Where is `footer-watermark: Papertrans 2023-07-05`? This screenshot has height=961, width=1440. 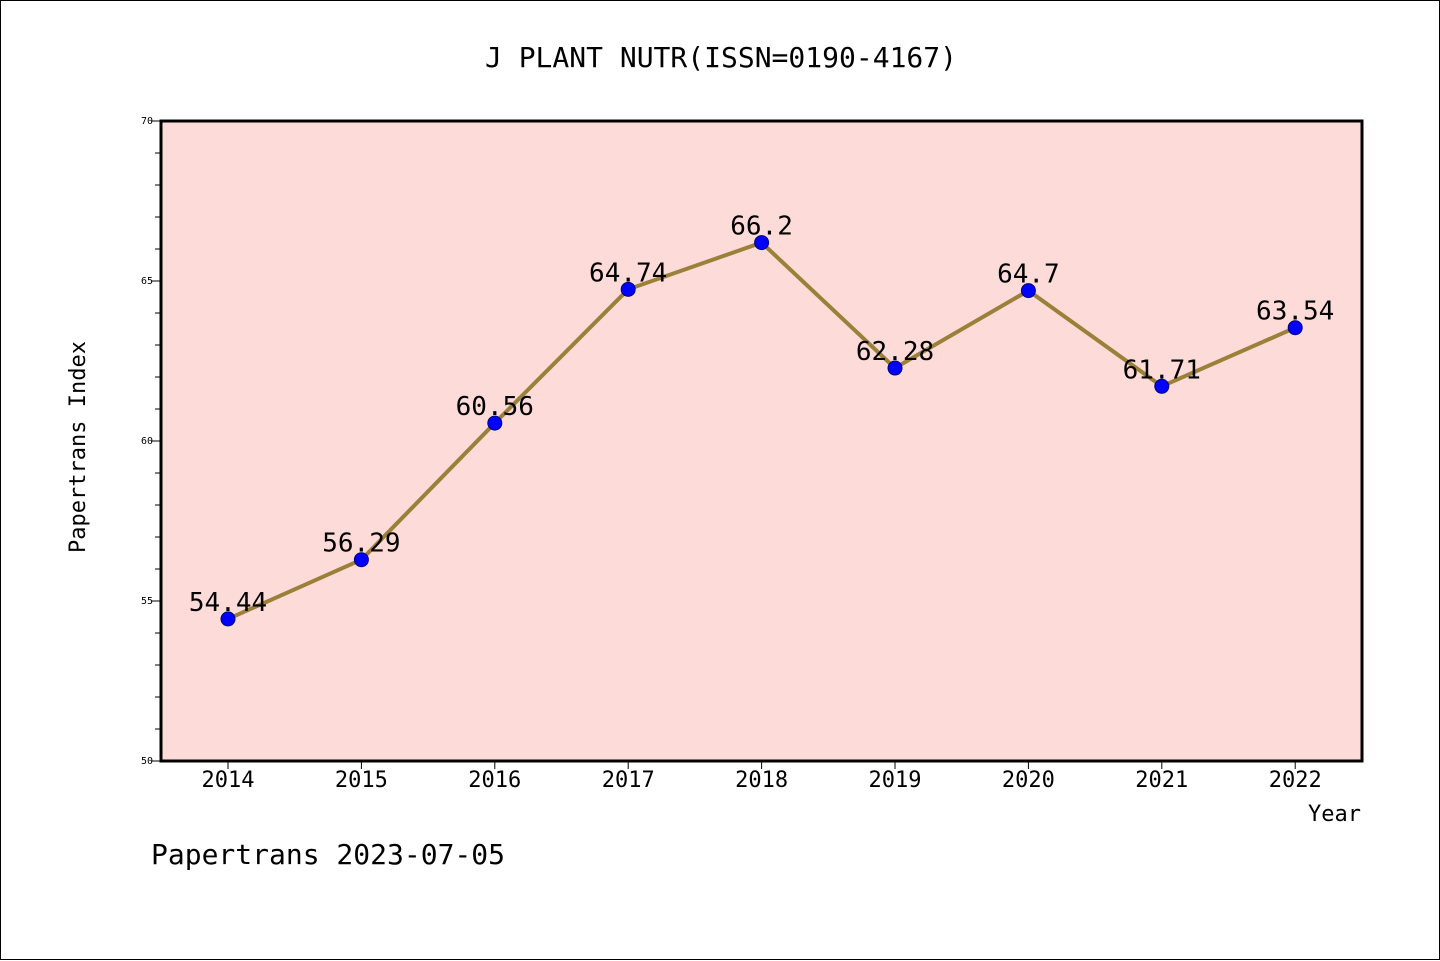 footer-watermark: Papertrans 2023-07-05 is located at coordinates (328, 854).